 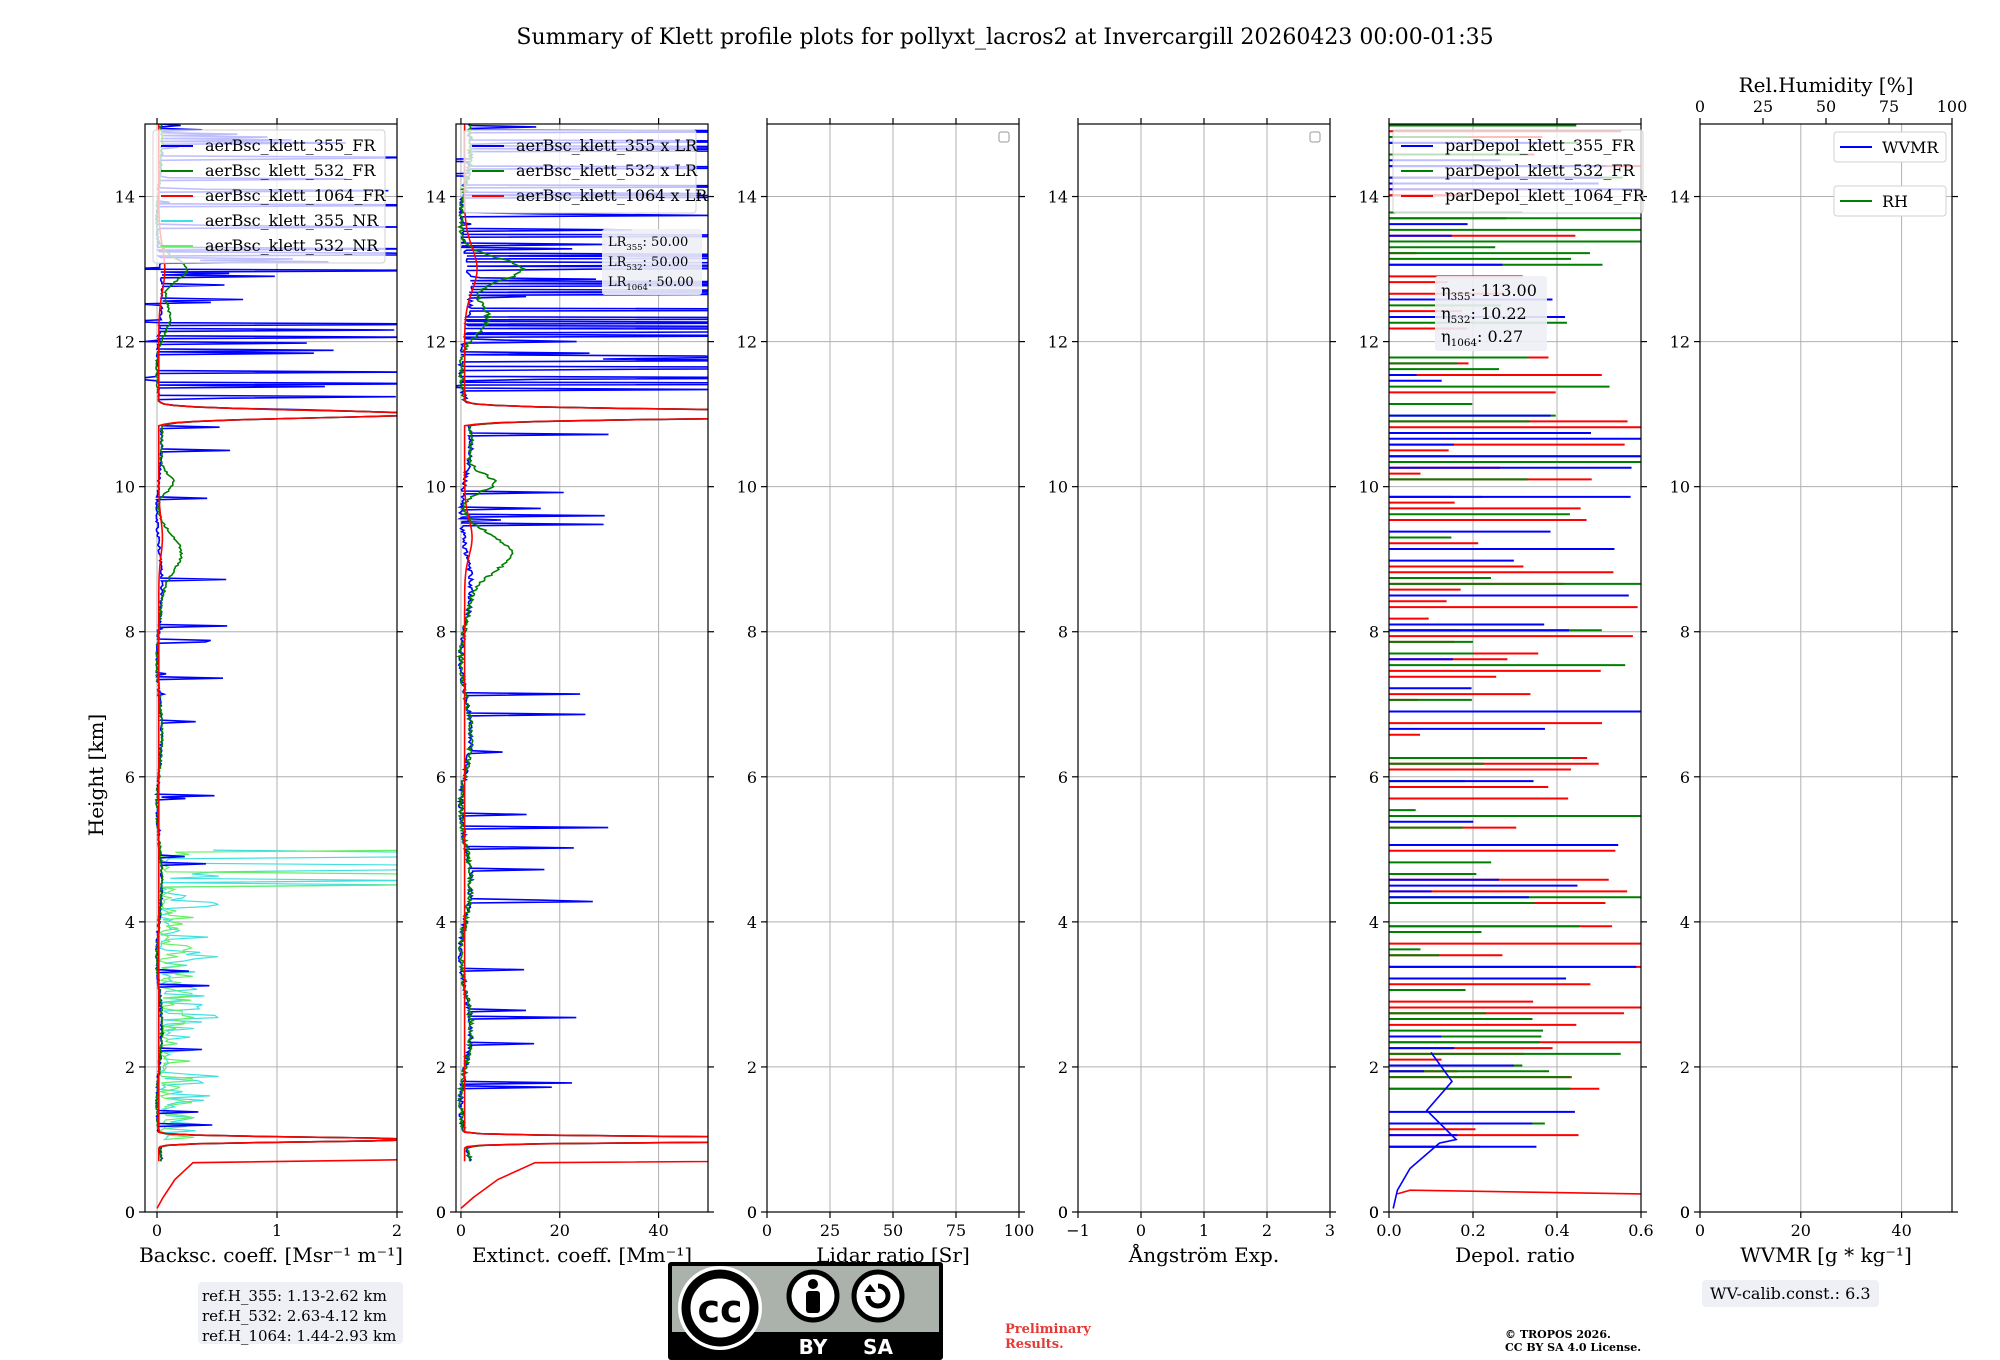 I want to click on y-axis-label: Height [km], so click(x=96, y=775).